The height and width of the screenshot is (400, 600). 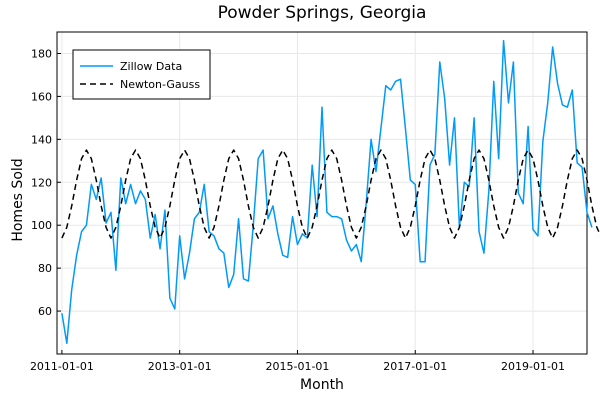 I want to click on y-axis-label: Homes Sold, so click(x=18, y=199).